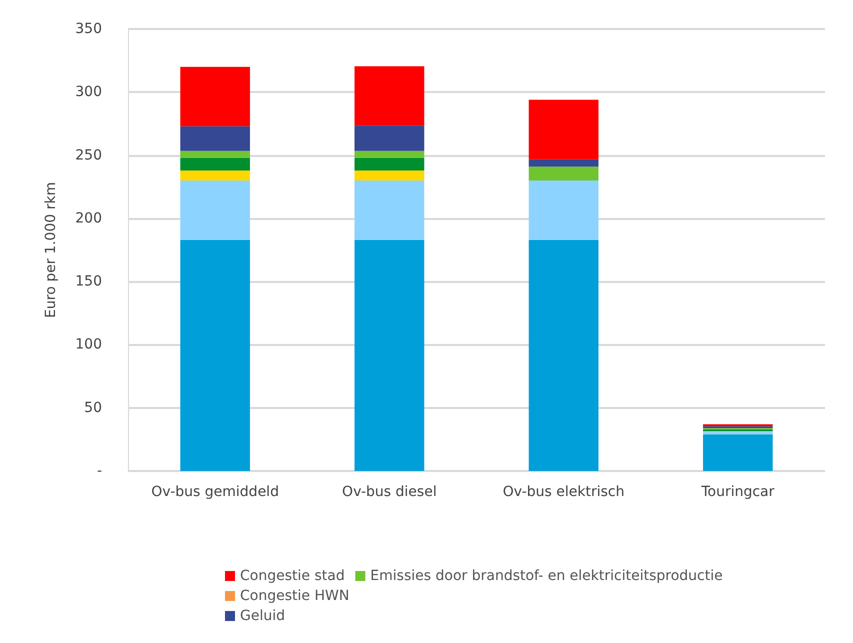 This screenshot has width=853, height=643. I want to click on x-tick-label: Ov-bus diesel, so click(389, 492).